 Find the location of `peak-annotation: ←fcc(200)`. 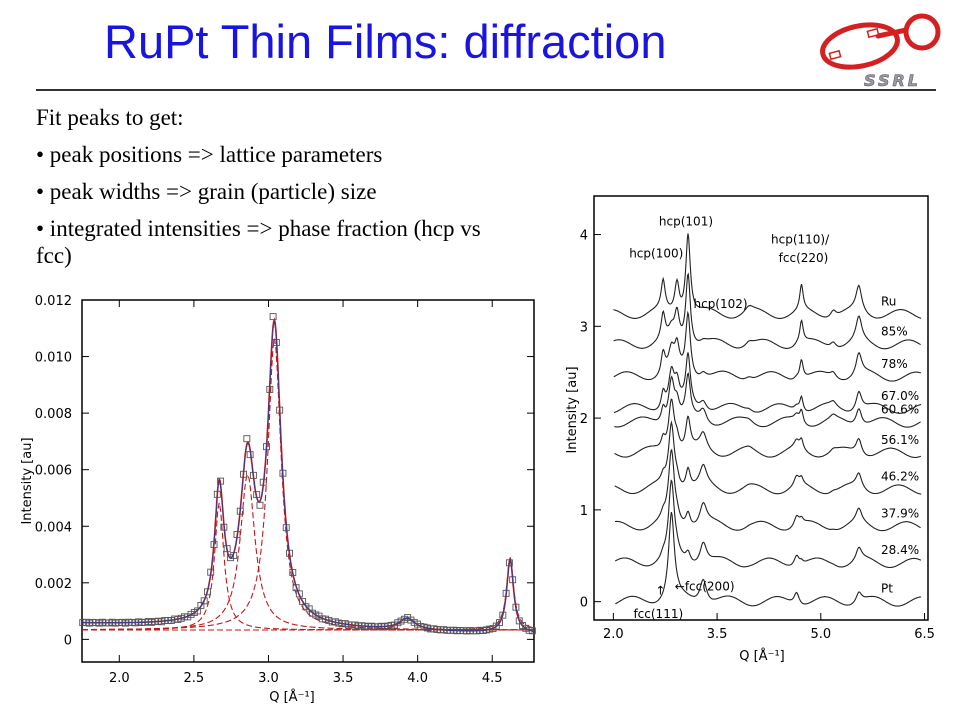

peak-annotation: ←fcc(200) is located at coordinates (705, 587).